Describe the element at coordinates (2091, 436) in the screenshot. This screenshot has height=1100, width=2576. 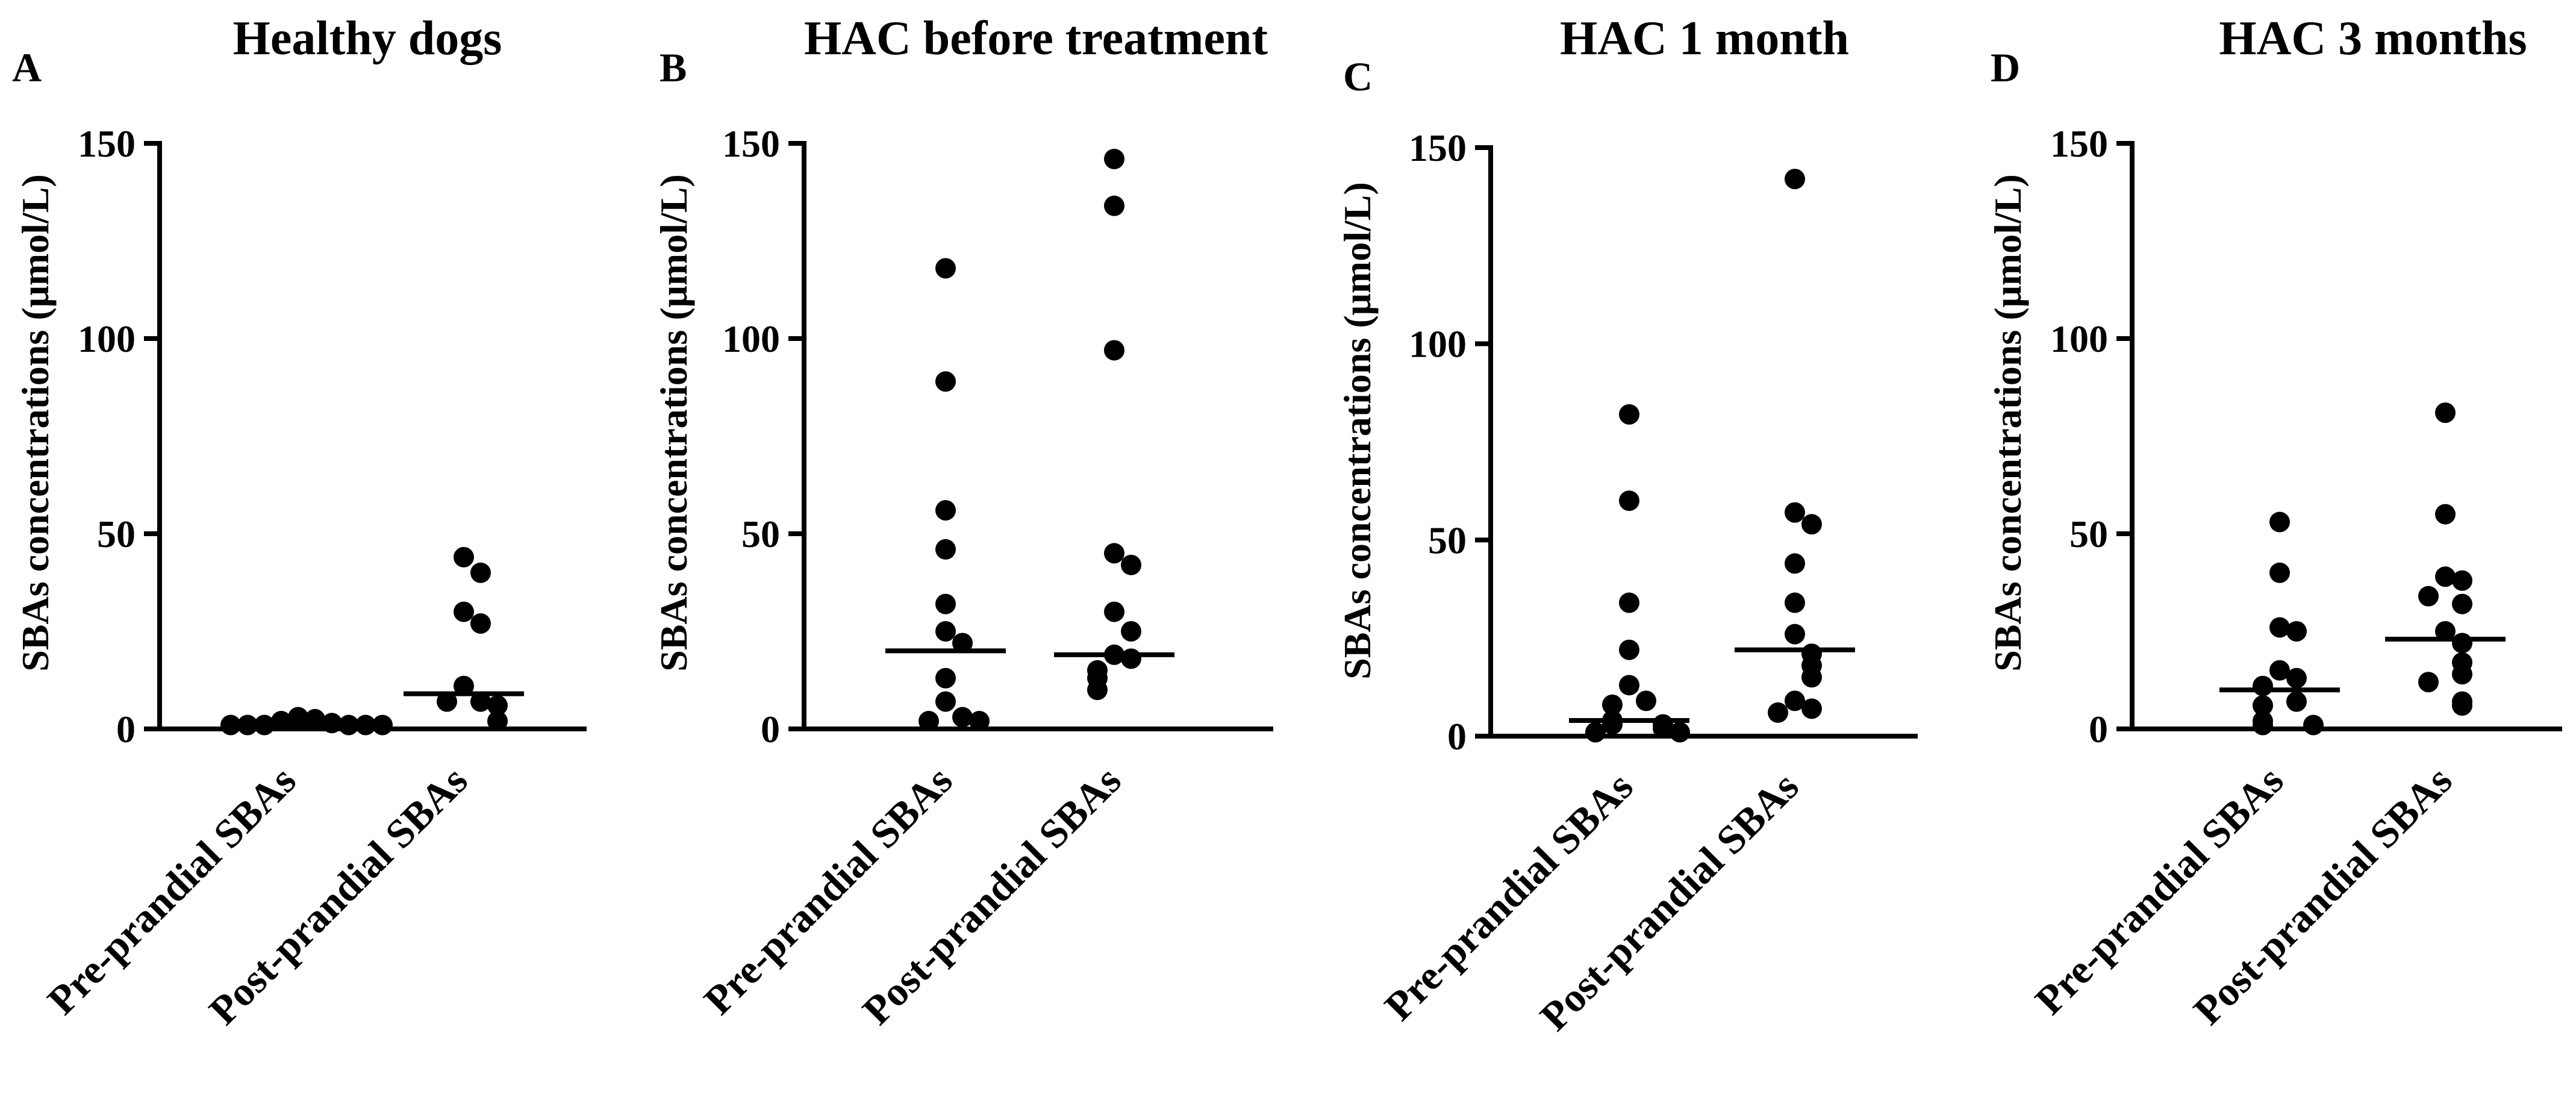
I see `panel-d-ticks: 0 50 100 150` at that location.